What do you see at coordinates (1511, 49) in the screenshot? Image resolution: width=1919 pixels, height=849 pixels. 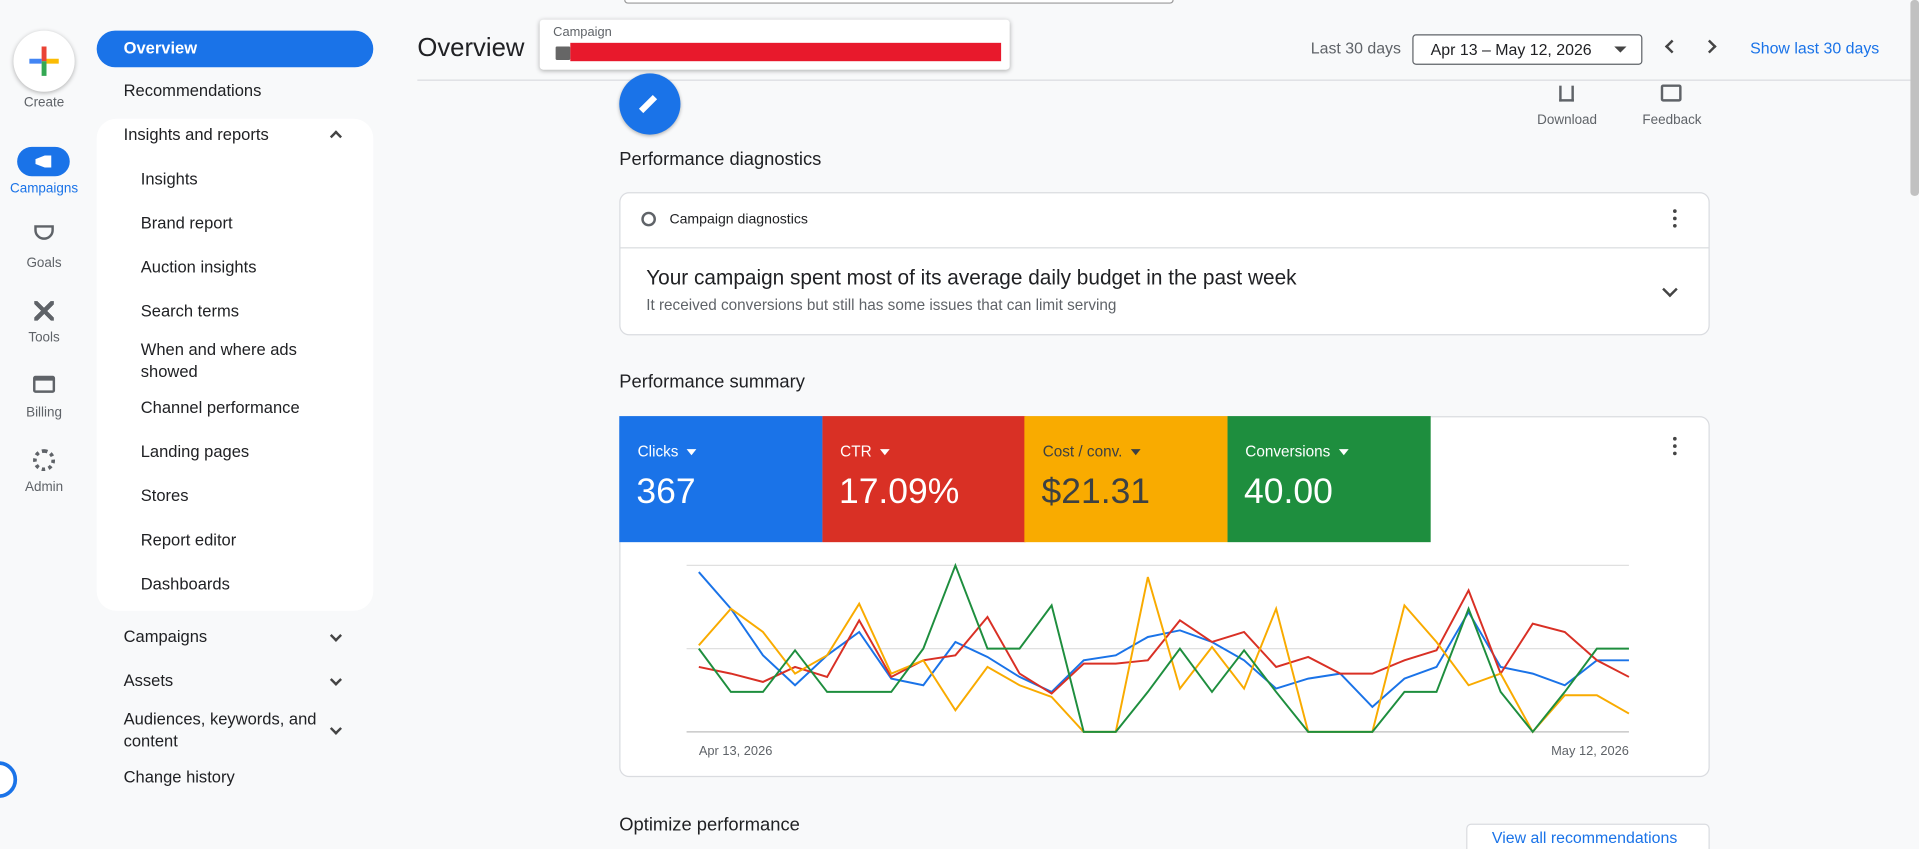 I see `date-range: Apr 13 – May 12, 2026` at bounding box center [1511, 49].